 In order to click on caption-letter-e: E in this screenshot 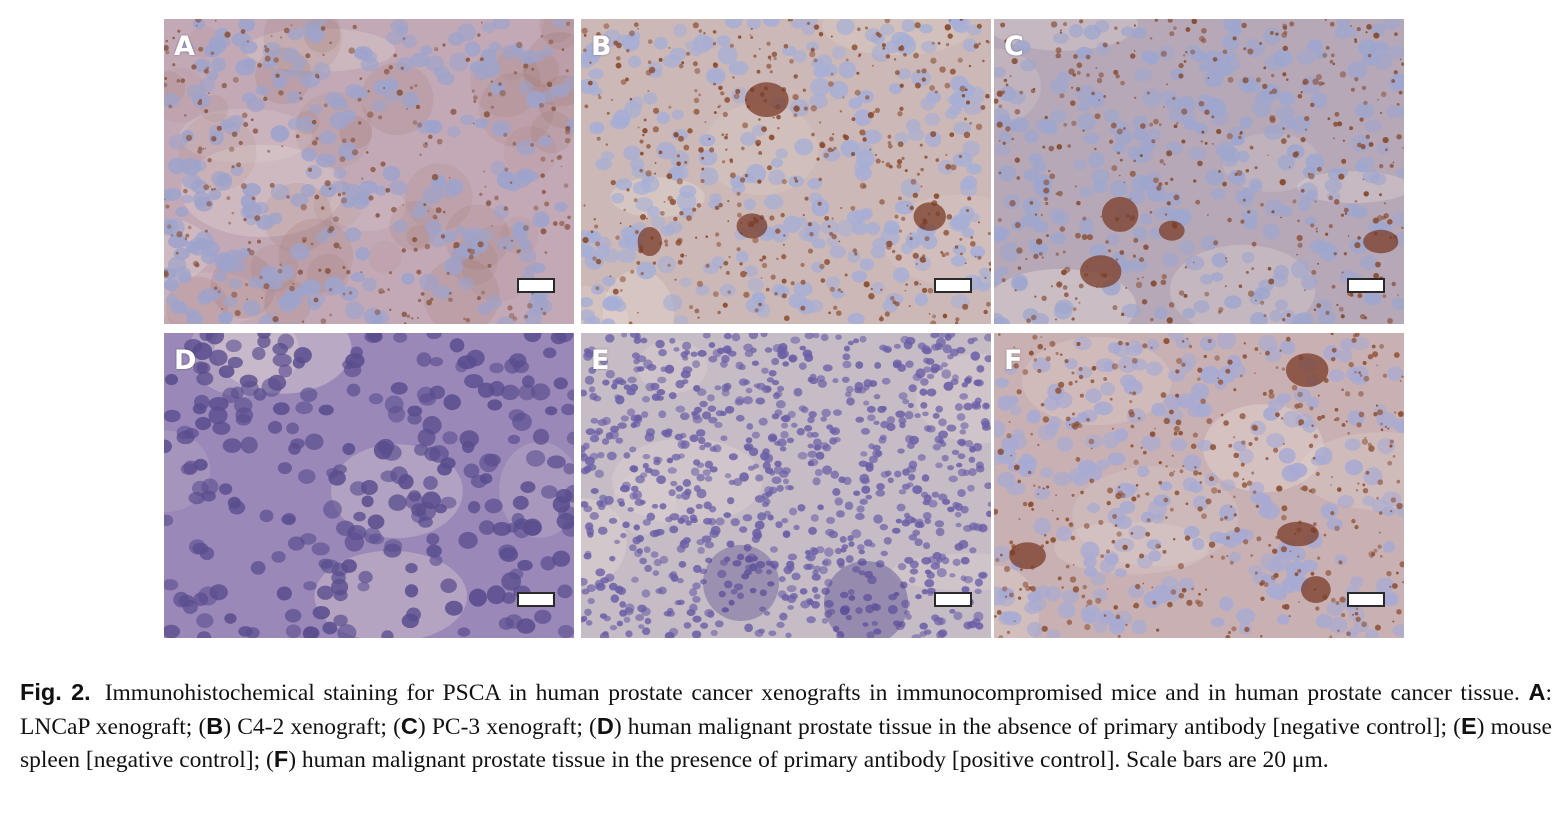, I will do `click(1468, 725)`.